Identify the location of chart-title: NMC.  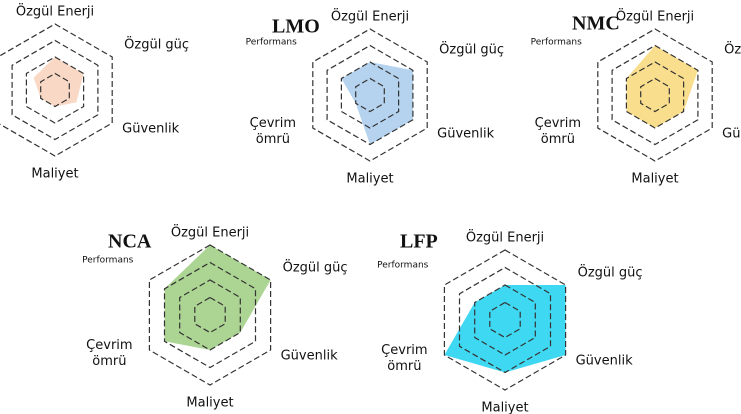
(596, 24).